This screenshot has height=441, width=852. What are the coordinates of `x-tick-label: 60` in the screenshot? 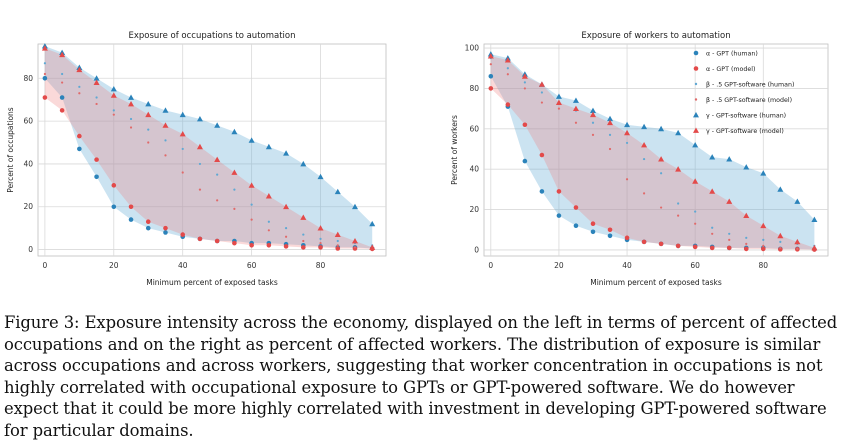 It's located at (695, 265).